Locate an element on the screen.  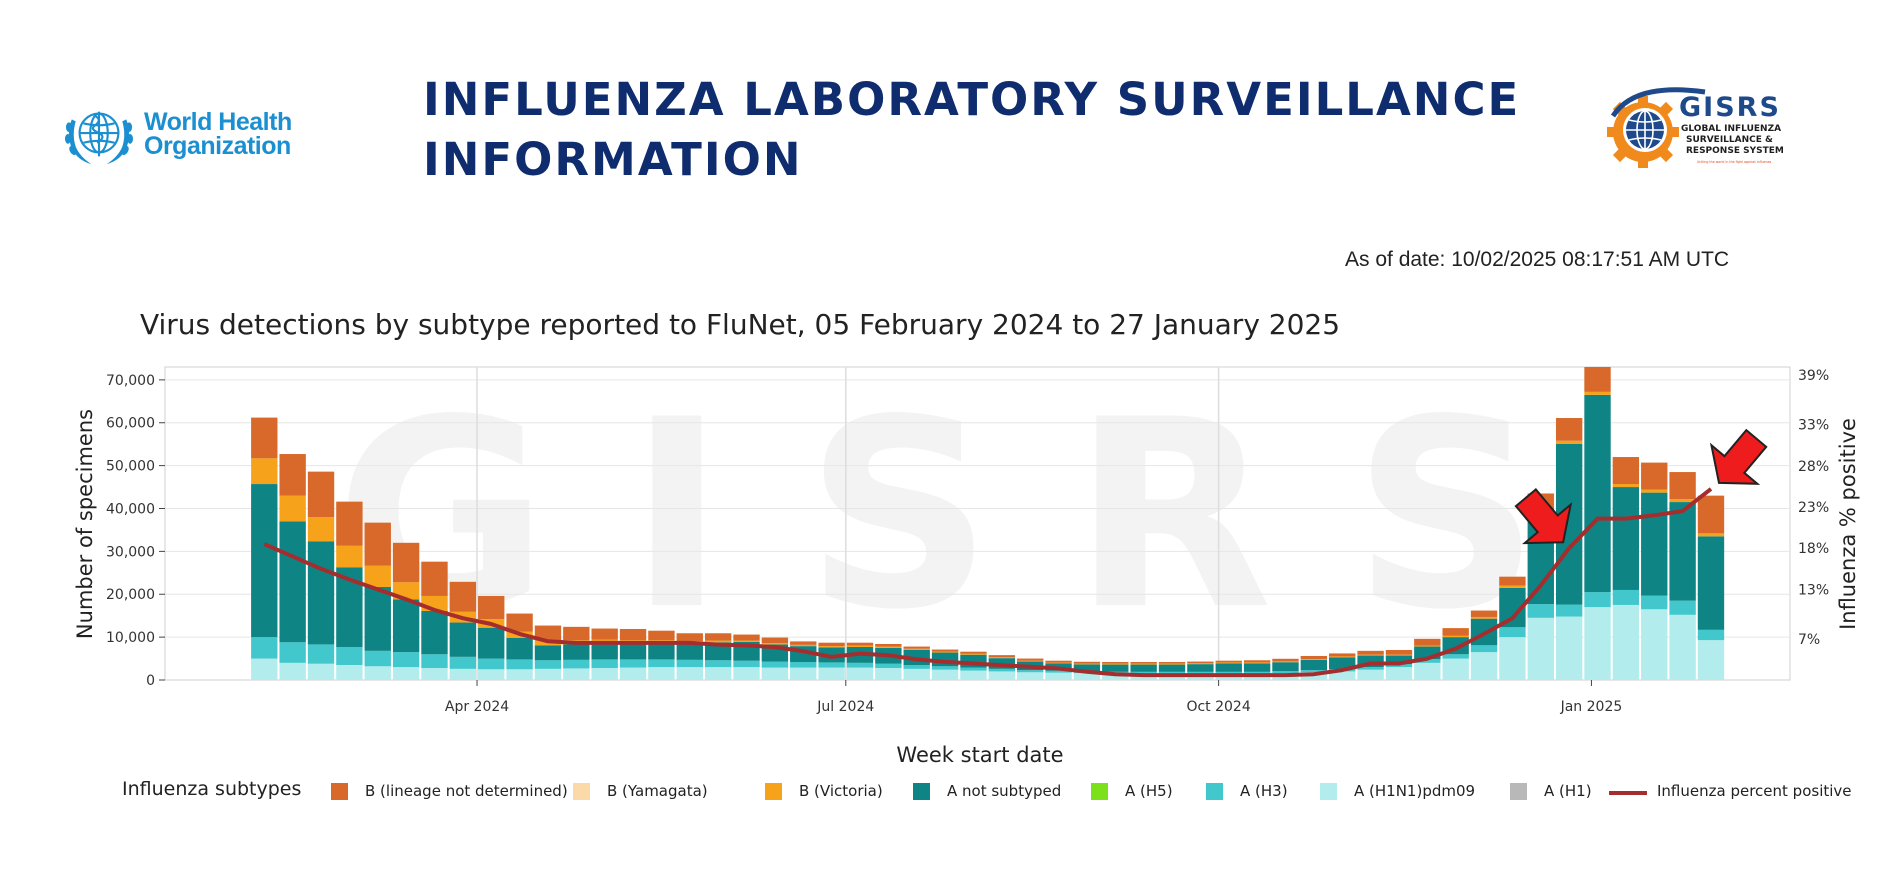
y-tick-label: 70,000 is located at coordinates (130, 381).